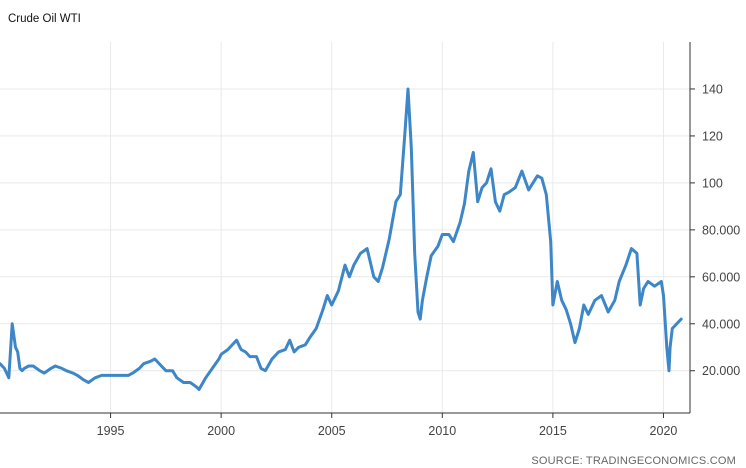 This screenshot has width=746, height=468. What do you see at coordinates (721, 324) in the screenshot?
I see `y-tick-label: 40.000` at bounding box center [721, 324].